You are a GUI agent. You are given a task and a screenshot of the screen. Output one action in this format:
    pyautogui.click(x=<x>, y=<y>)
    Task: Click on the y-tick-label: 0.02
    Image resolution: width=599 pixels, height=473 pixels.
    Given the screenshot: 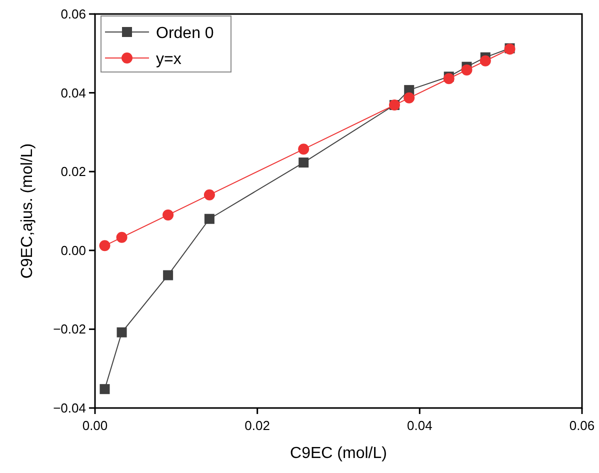 What is the action you would take?
    pyautogui.click(x=73, y=172)
    